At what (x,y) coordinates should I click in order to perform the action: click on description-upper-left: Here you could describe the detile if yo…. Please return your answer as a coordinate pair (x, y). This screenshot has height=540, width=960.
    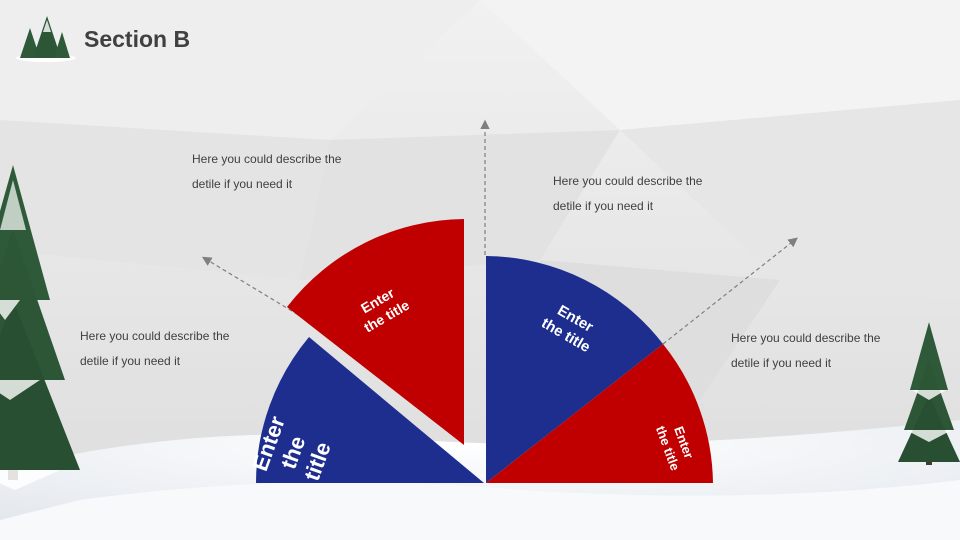
    Looking at the image, I should click on (287, 172).